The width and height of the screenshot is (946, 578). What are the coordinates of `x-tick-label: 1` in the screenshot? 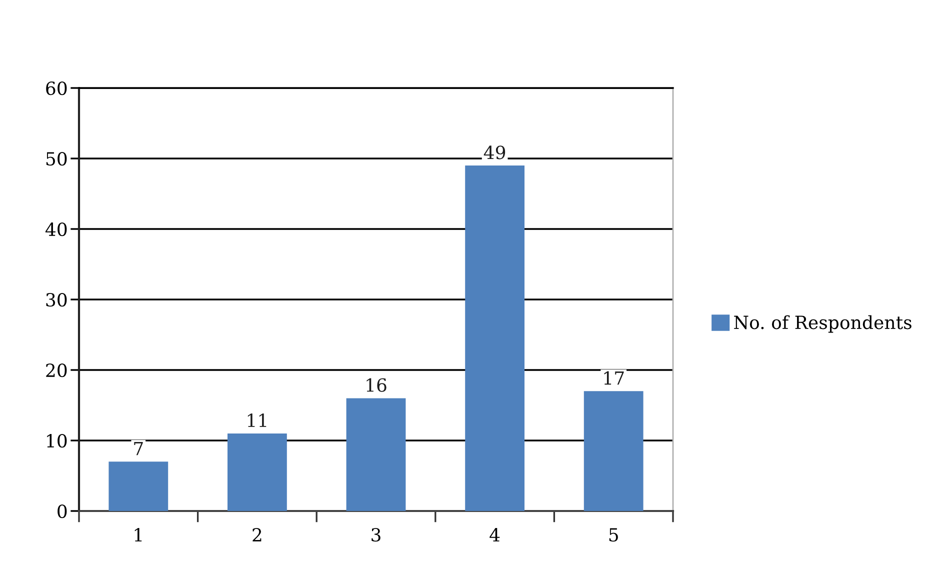 It's located at (138, 535).